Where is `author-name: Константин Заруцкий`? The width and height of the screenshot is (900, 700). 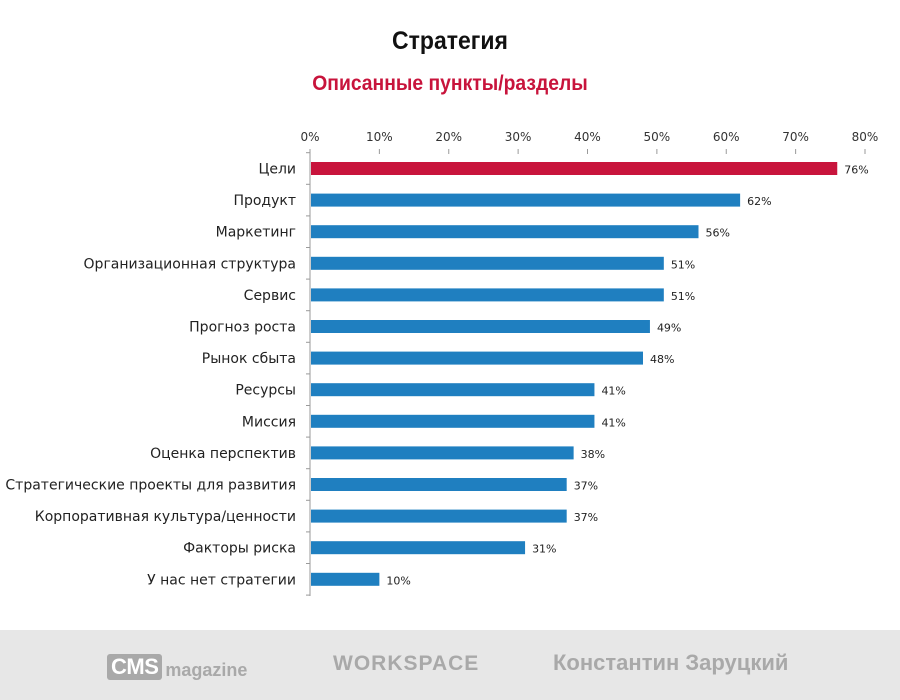
author-name: Константин Заруцкий is located at coordinates (671, 662).